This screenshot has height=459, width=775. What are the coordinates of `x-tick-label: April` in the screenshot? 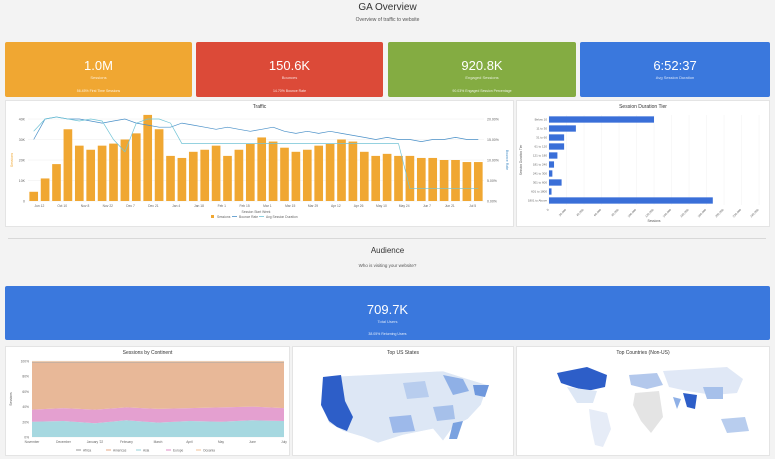 It's located at (189, 442).